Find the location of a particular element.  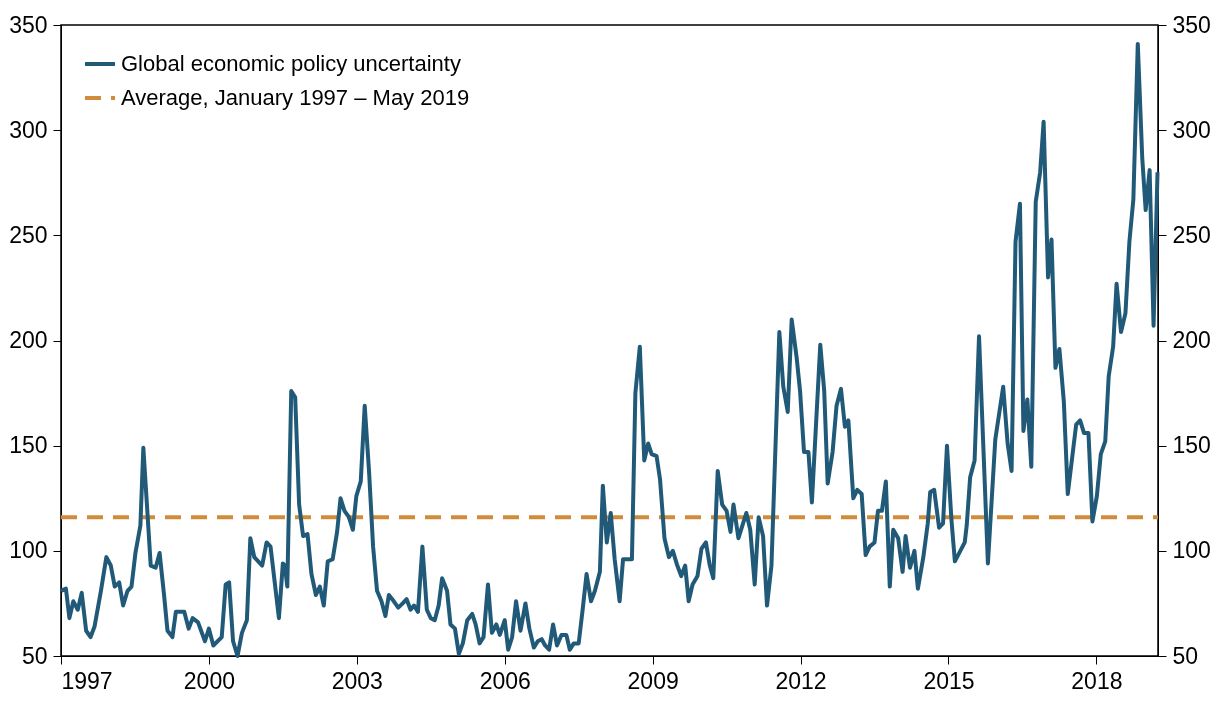

x-tick-label: 2012 is located at coordinates (801, 680).